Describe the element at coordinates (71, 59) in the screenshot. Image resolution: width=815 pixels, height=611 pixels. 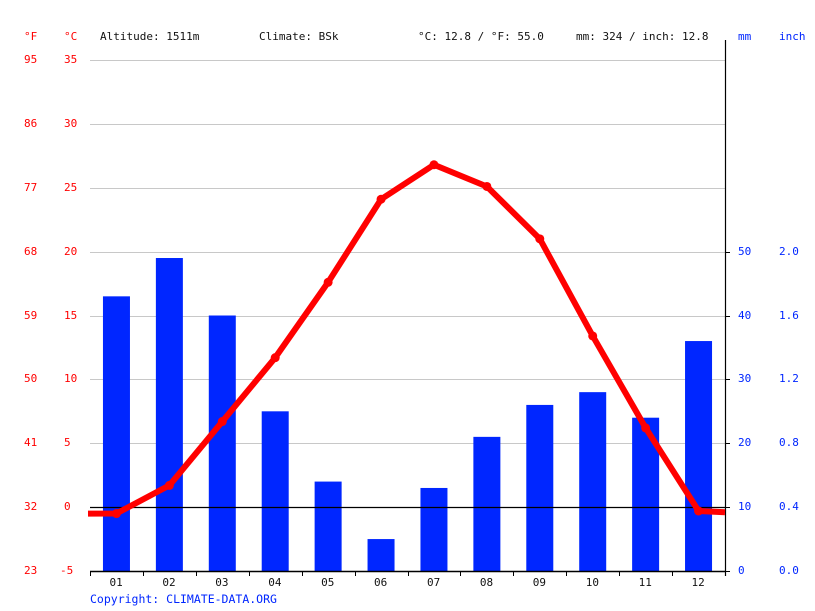
I see `celsius-tick-label: 35` at that location.